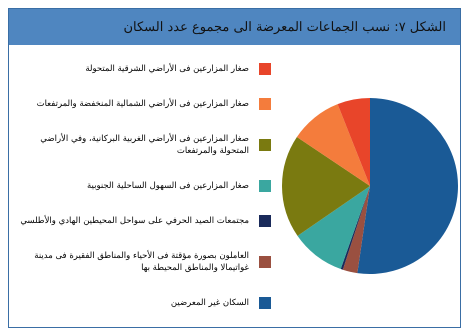 The height and width of the screenshot is (336, 469). I want to click on legend-label: السكان غير المعرضين, so click(209, 303).